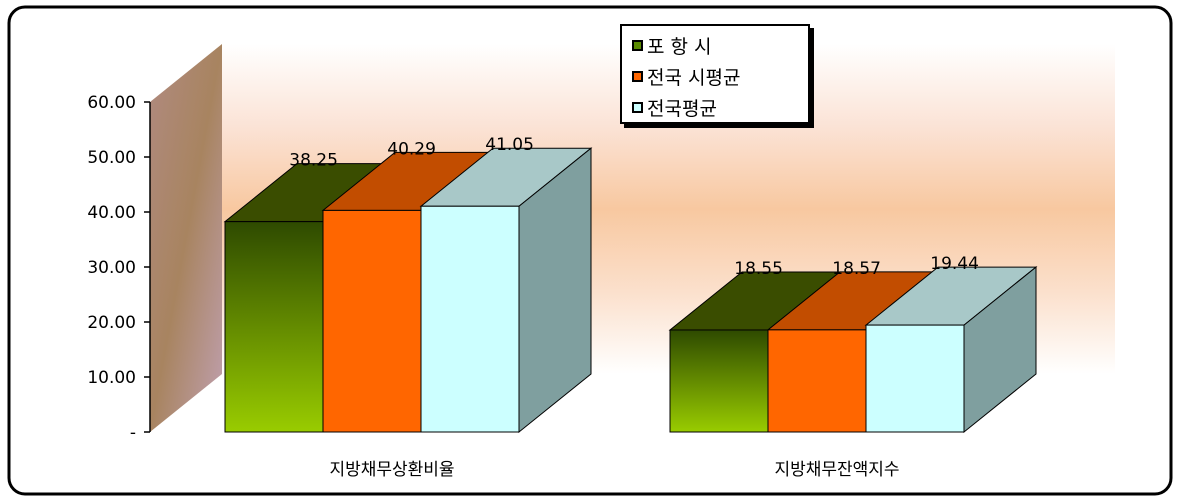 The height and width of the screenshot is (504, 1178). I want to click on x-category-label-1: 지방채무잔액지수, so click(836, 470).